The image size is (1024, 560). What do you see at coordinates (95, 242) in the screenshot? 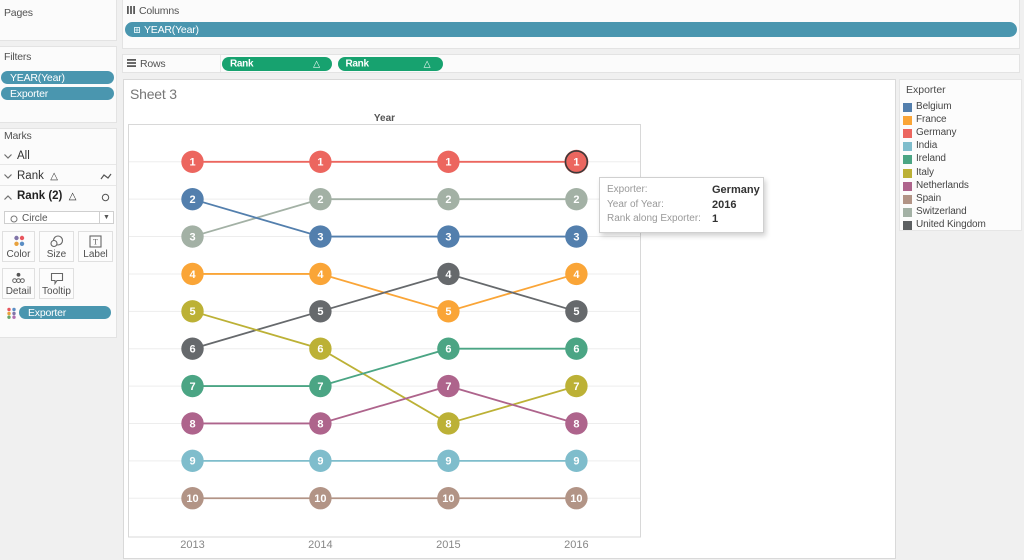
I see `svg-text: T` at bounding box center [95, 242].